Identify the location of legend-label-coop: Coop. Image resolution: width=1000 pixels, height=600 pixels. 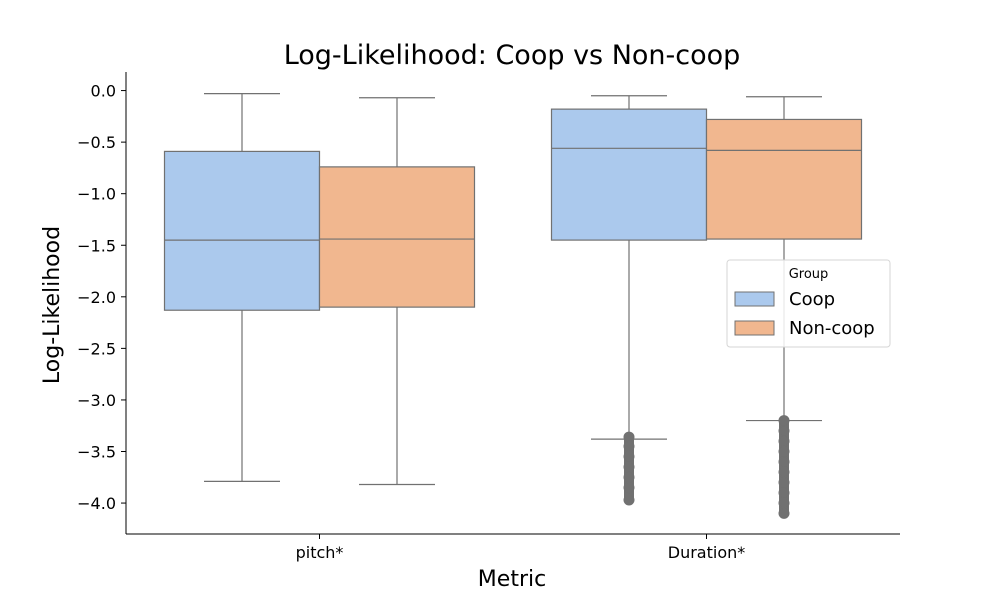
(812, 299).